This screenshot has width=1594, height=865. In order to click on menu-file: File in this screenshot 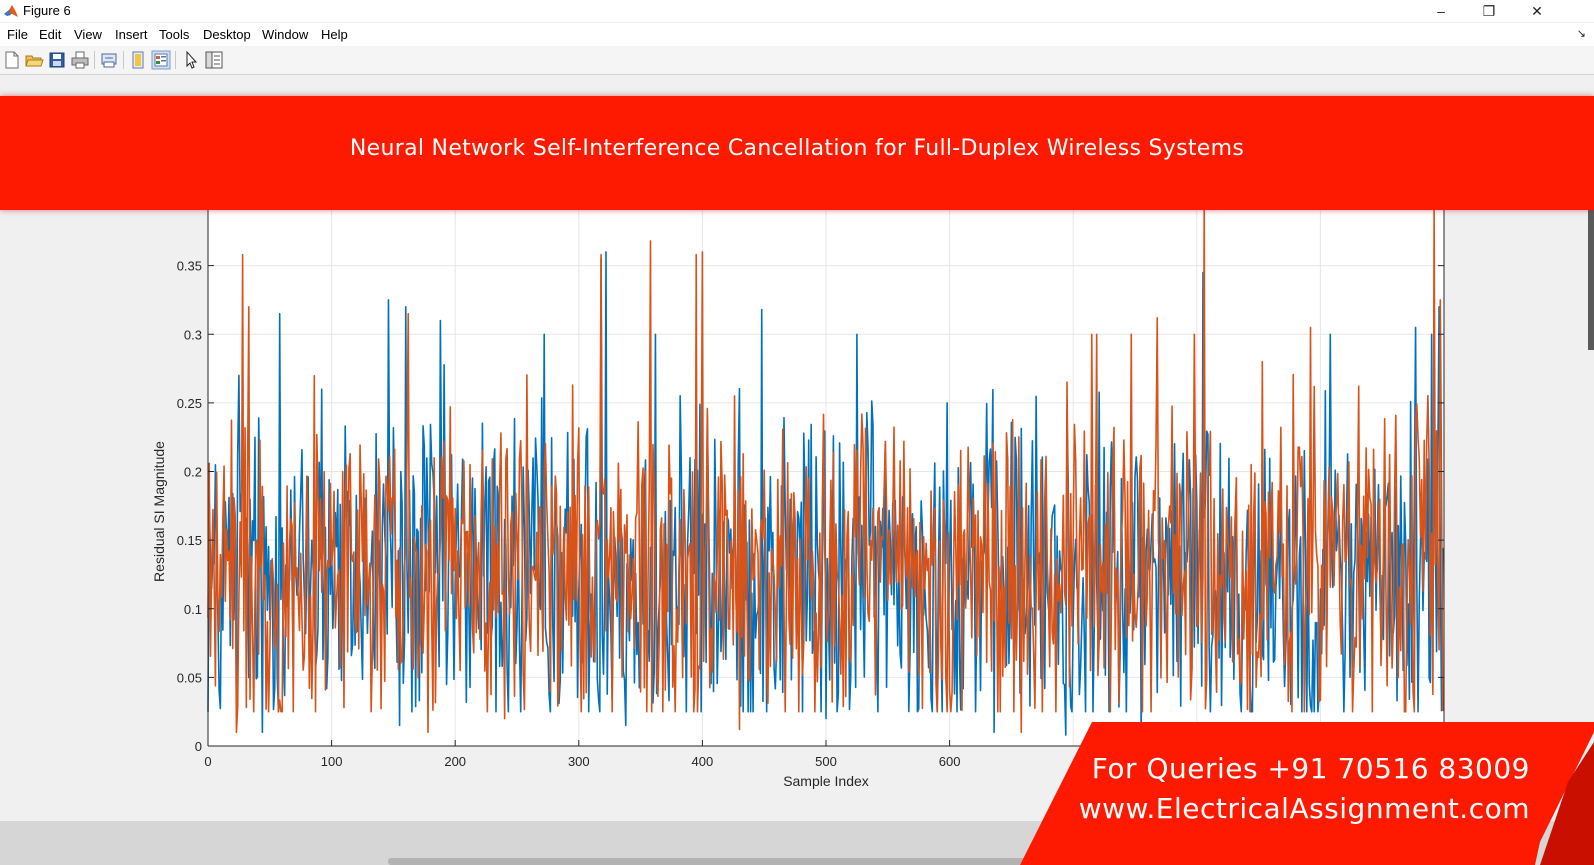, I will do `click(17, 34)`.